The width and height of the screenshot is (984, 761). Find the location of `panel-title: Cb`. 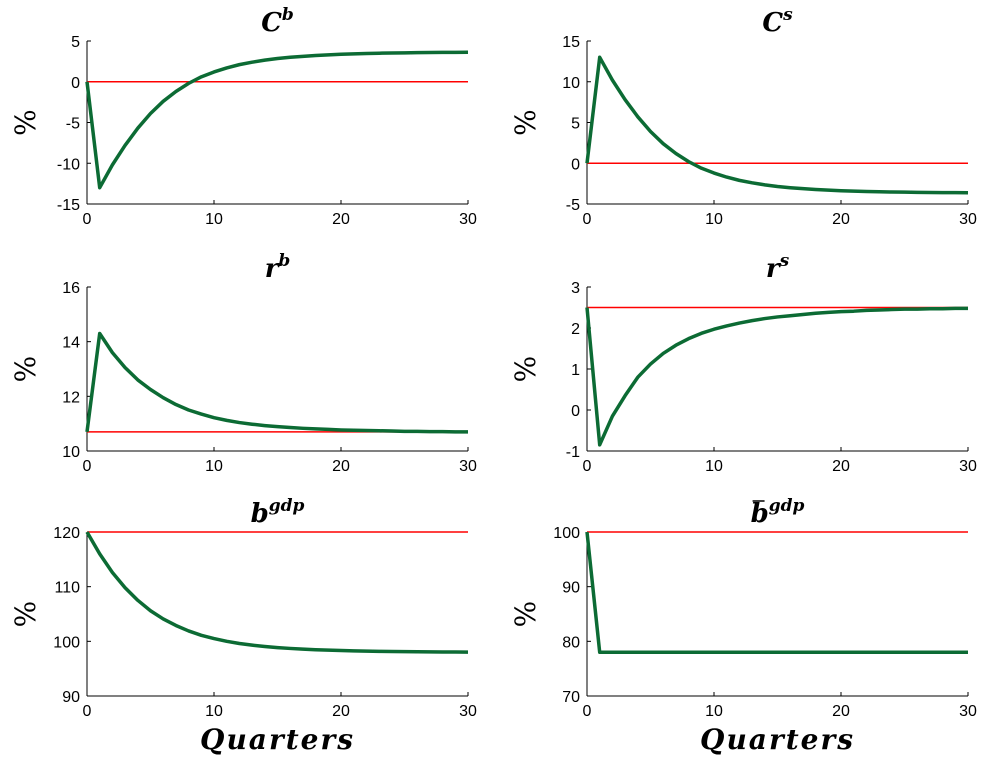

panel-title: Cb is located at coordinates (277, 21).